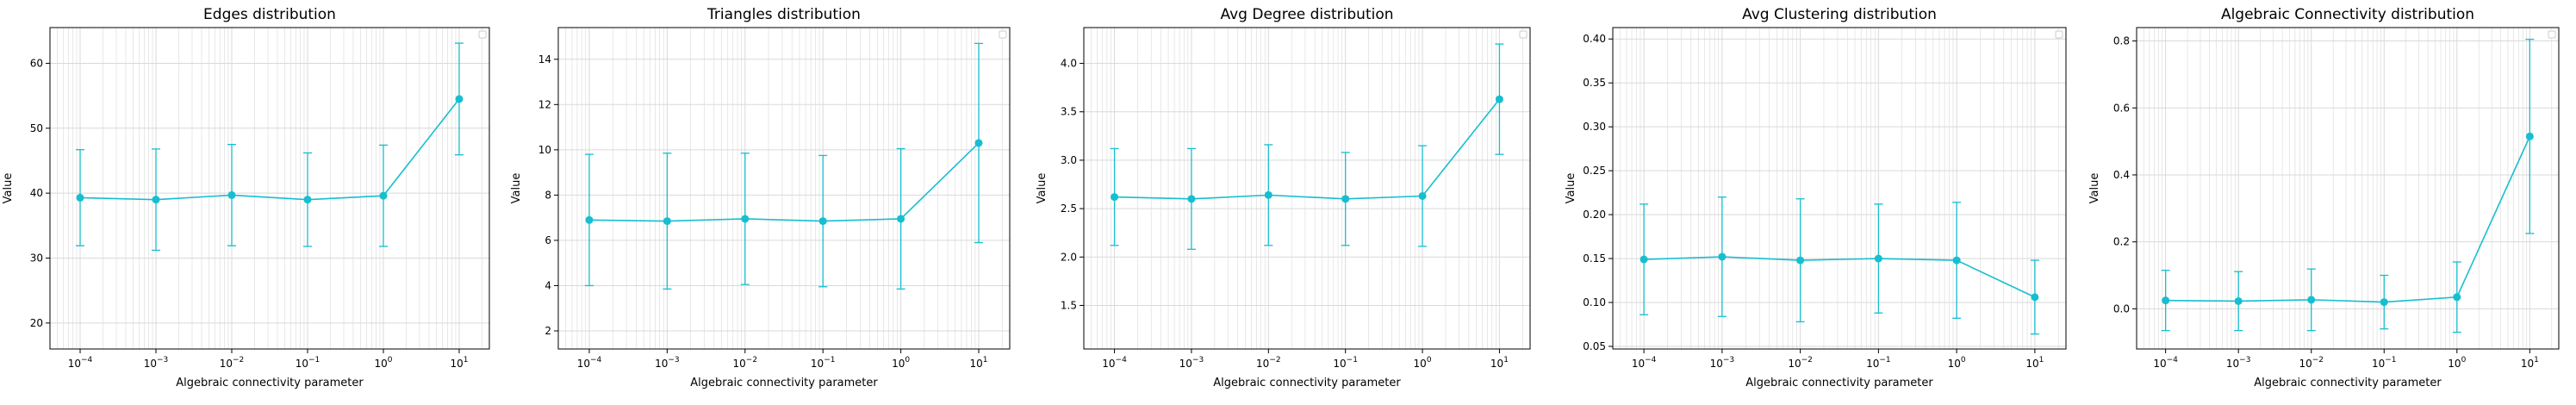 The height and width of the screenshot is (405, 2576). I want to click on y-tick-label: 0.35, so click(1595, 83).